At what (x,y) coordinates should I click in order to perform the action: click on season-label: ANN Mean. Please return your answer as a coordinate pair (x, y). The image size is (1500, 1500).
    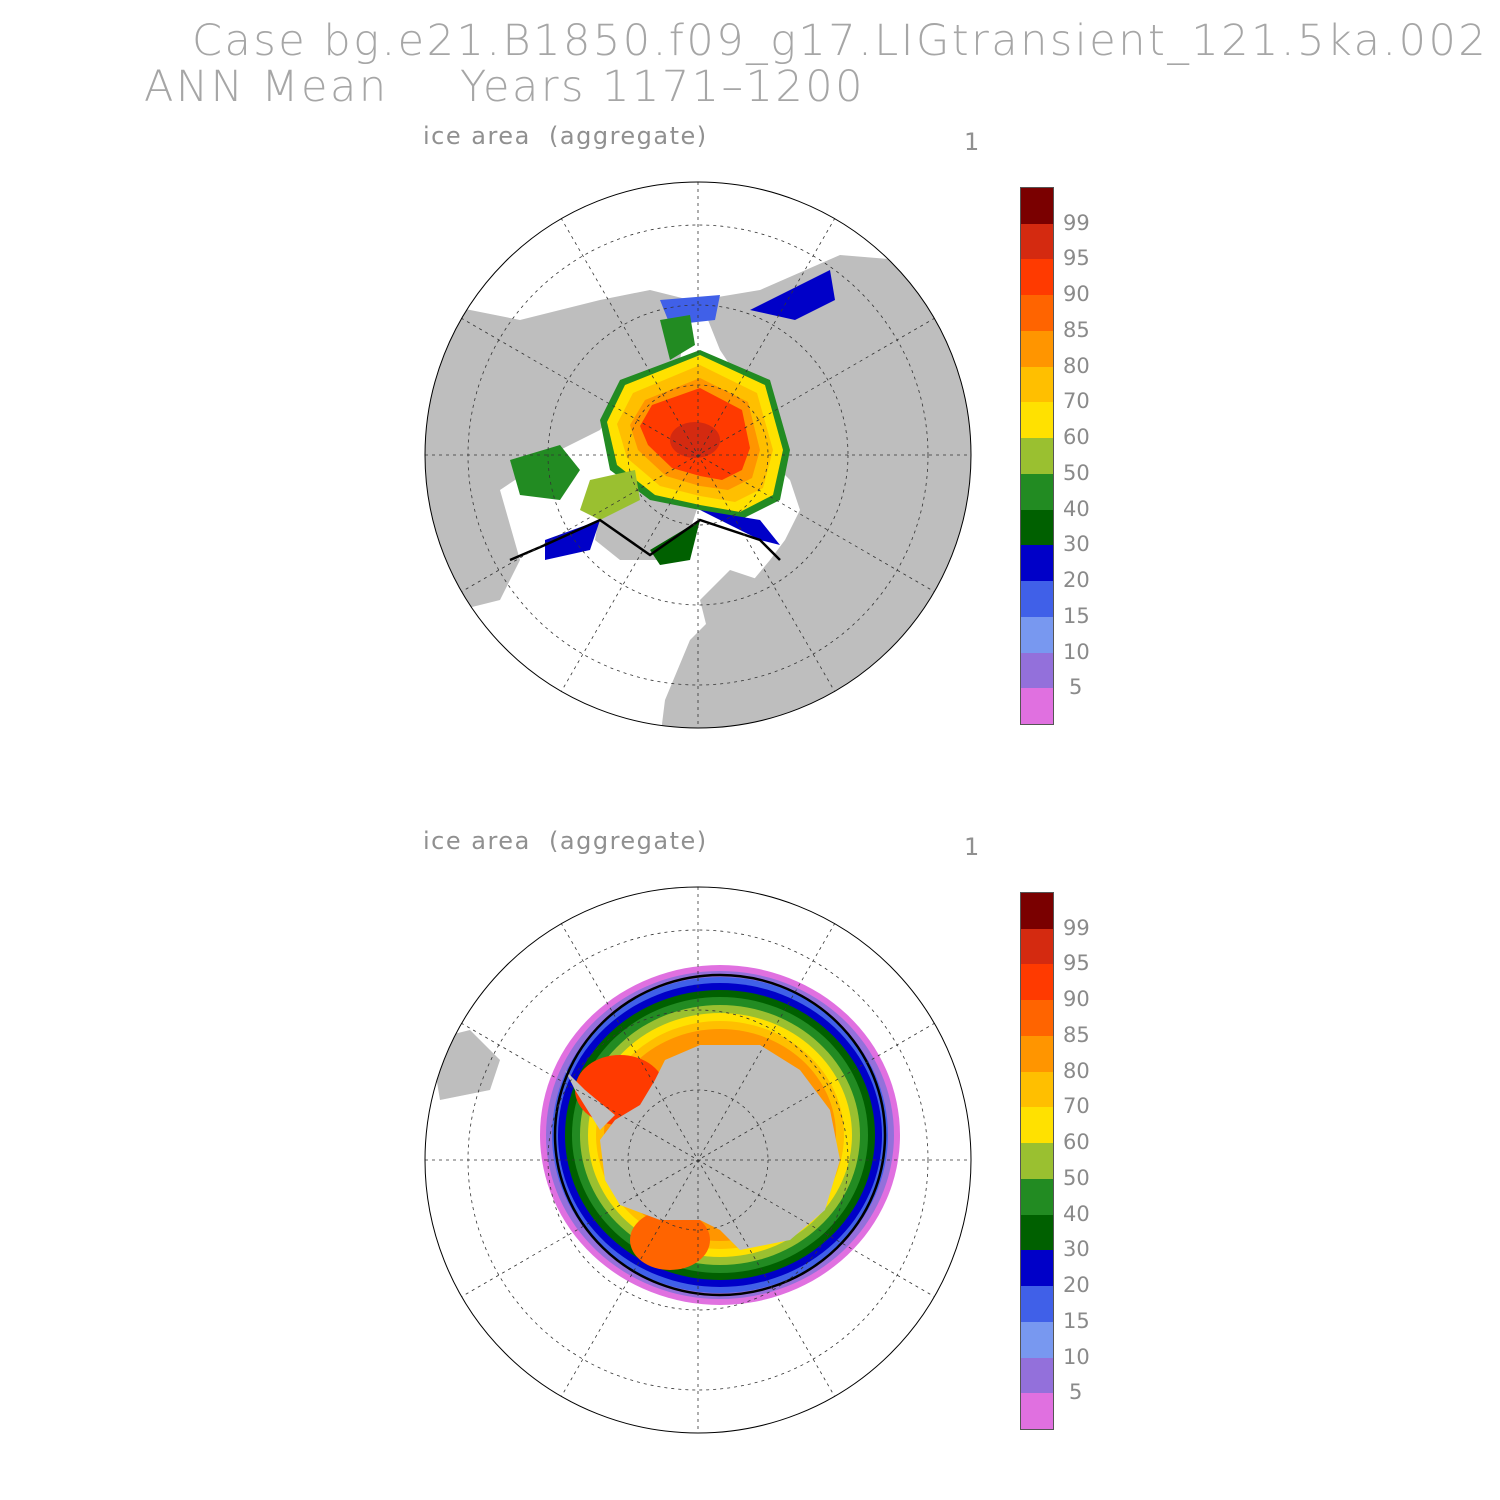
    Looking at the image, I should click on (266, 87).